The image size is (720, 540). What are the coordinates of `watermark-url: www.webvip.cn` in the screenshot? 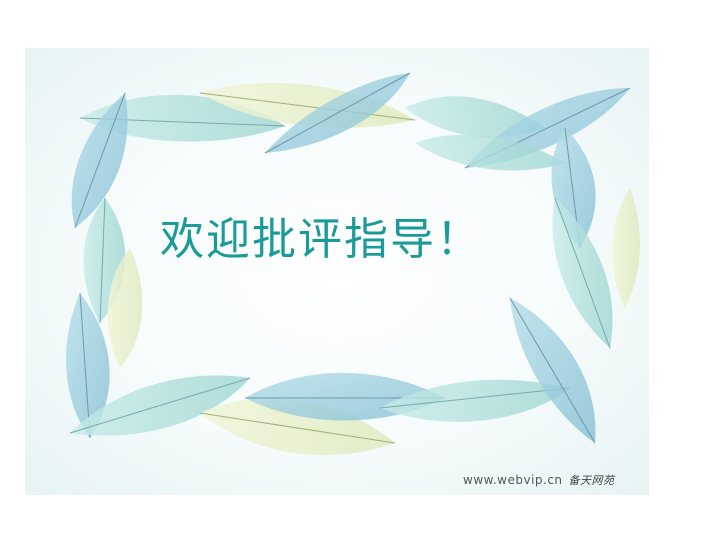 It's located at (513, 480).